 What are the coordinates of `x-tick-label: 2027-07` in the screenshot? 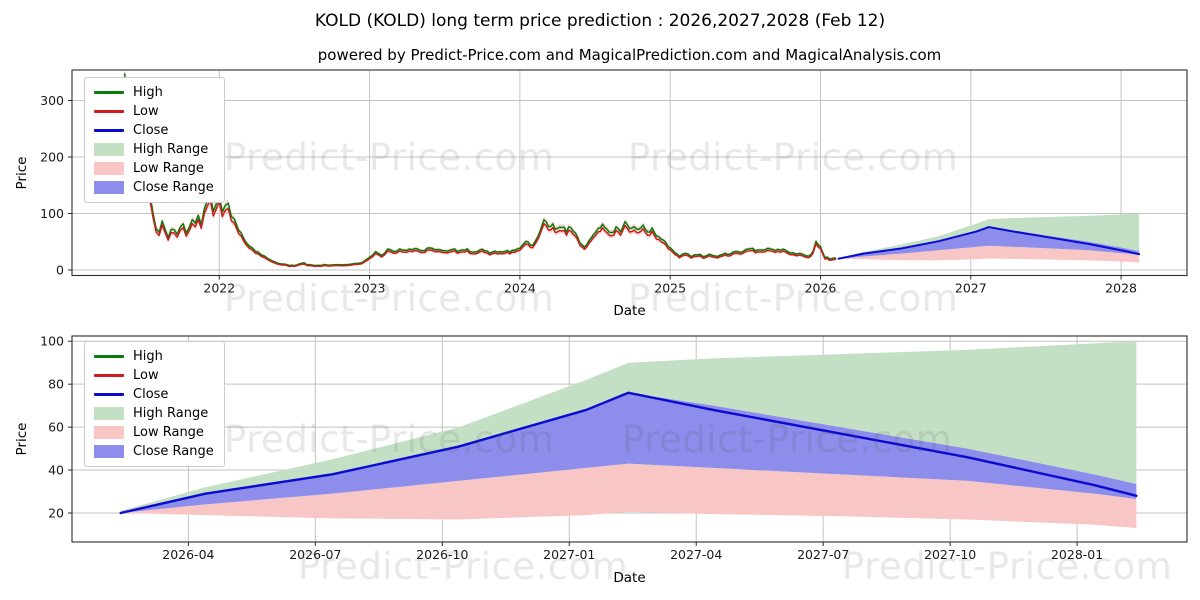 It's located at (823, 554).